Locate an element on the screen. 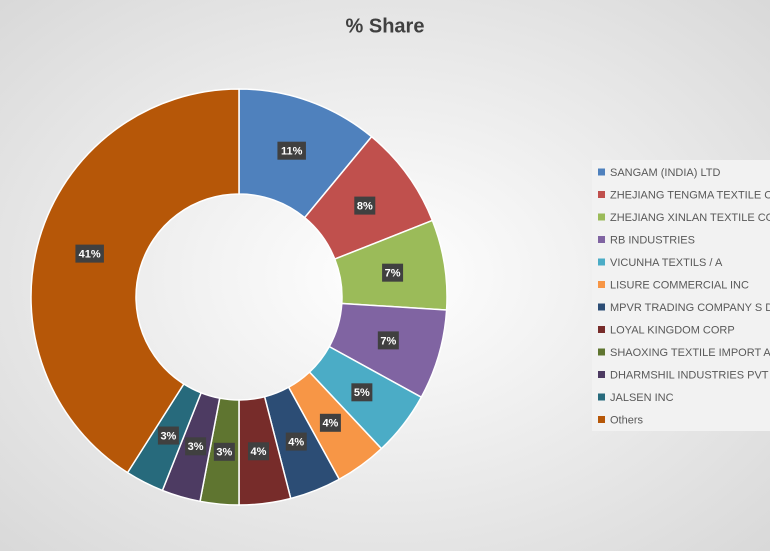 This screenshot has width=770, height=551. legend-label: VICUNHA TEXTILS / A is located at coordinates (666, 263).